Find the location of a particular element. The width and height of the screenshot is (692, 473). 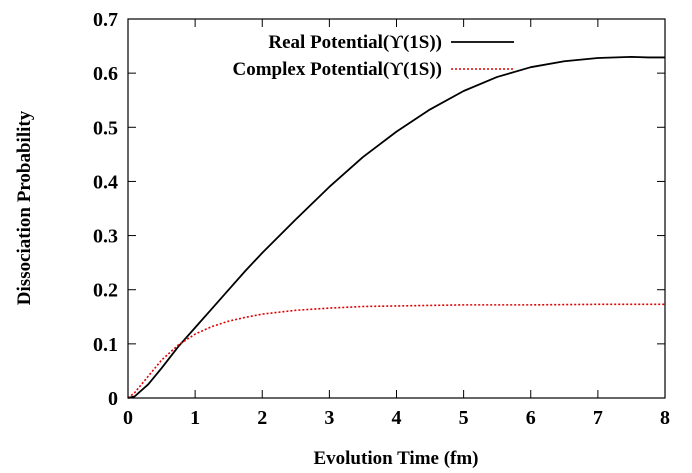

y-tick-label-6: 0.6 is located at coordinates (105, 74).